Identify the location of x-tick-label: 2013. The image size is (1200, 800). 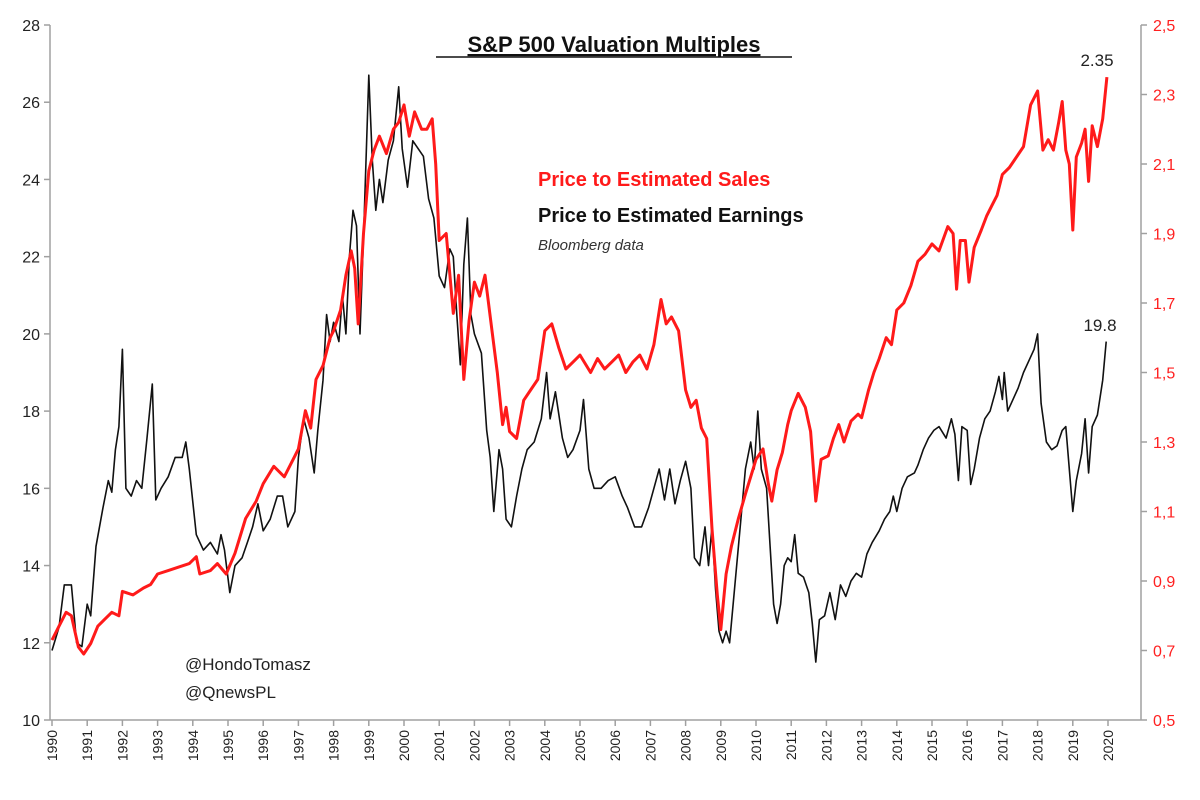
(862, 745).